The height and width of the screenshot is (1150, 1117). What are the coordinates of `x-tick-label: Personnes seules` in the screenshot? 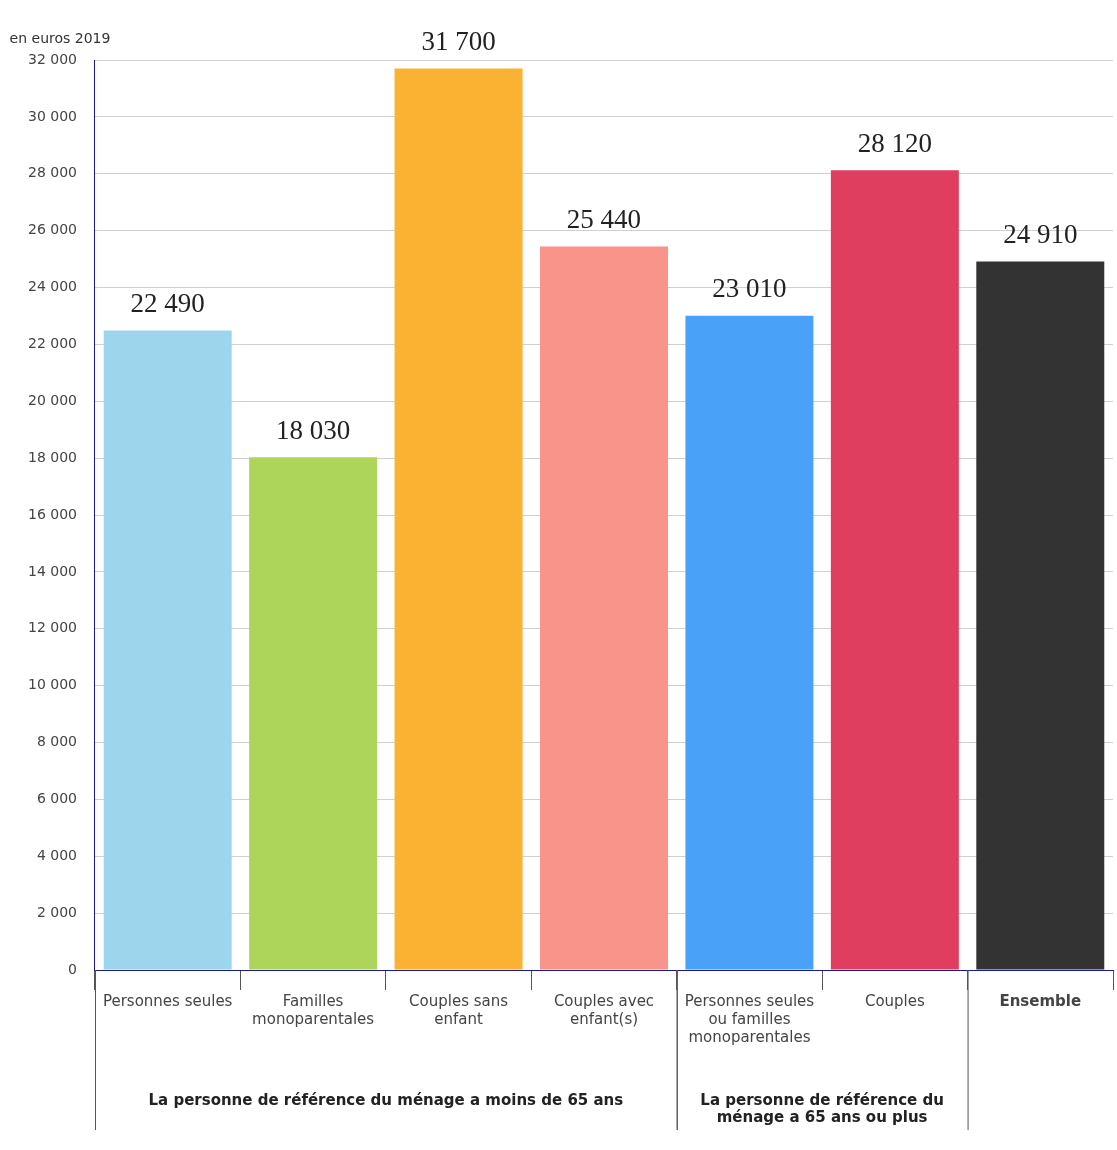 It's located at (167, 1000).